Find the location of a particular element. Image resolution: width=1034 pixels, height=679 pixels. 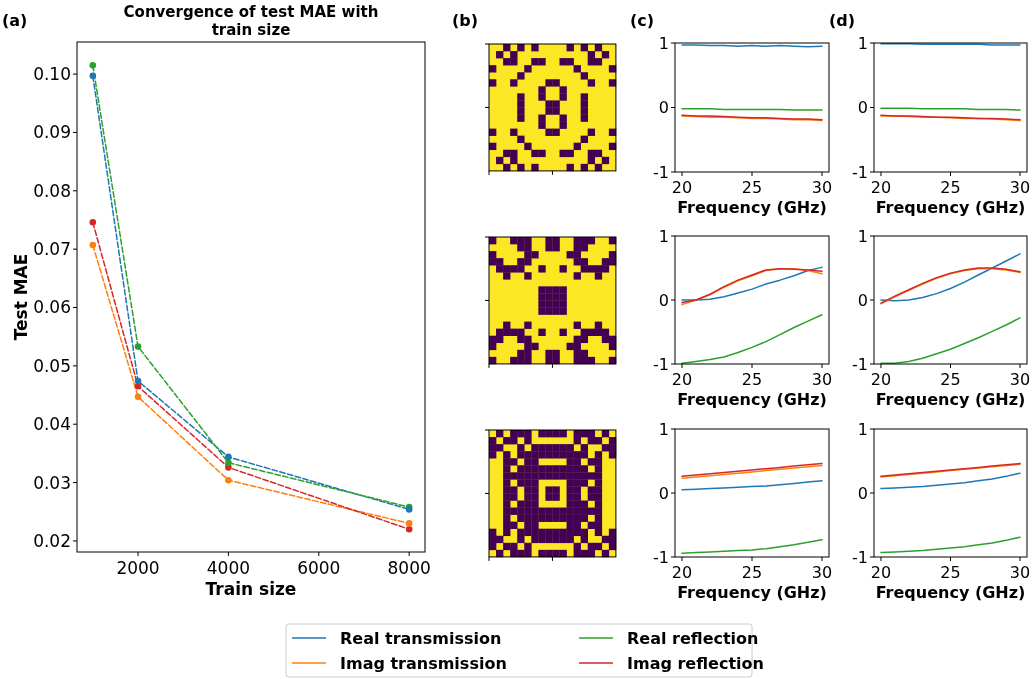

y-axis-title: Test MAE is located at coordinates (21, 297).